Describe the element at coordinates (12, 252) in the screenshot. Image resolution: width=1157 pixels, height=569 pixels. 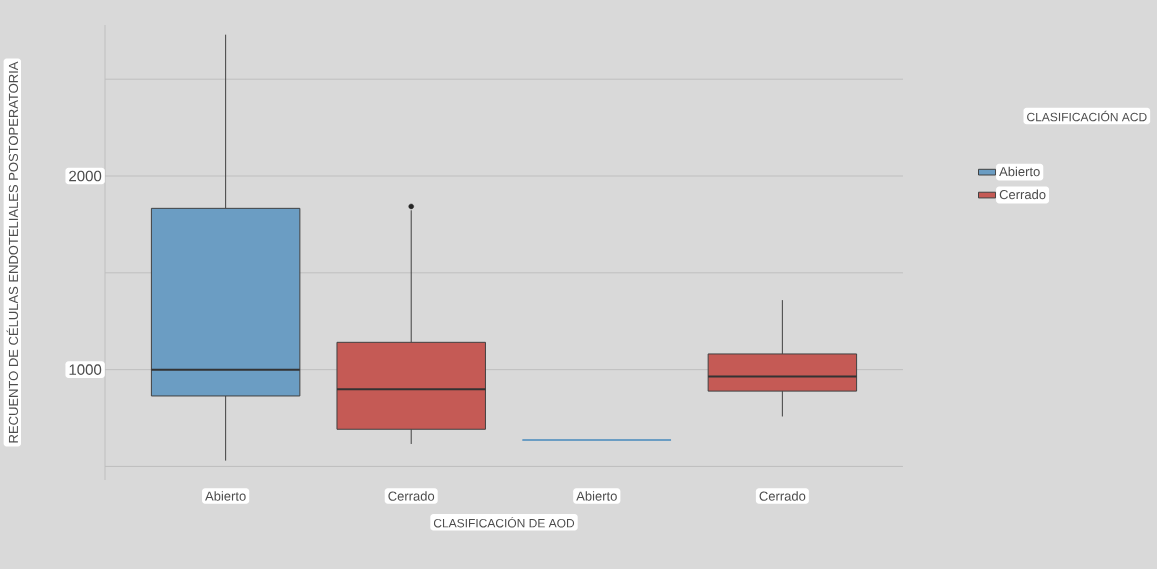
I see `y-axis-title: RECUENTO DE CÉLULAS ENDOTELIALES POSTOPERATORIA` at that location.